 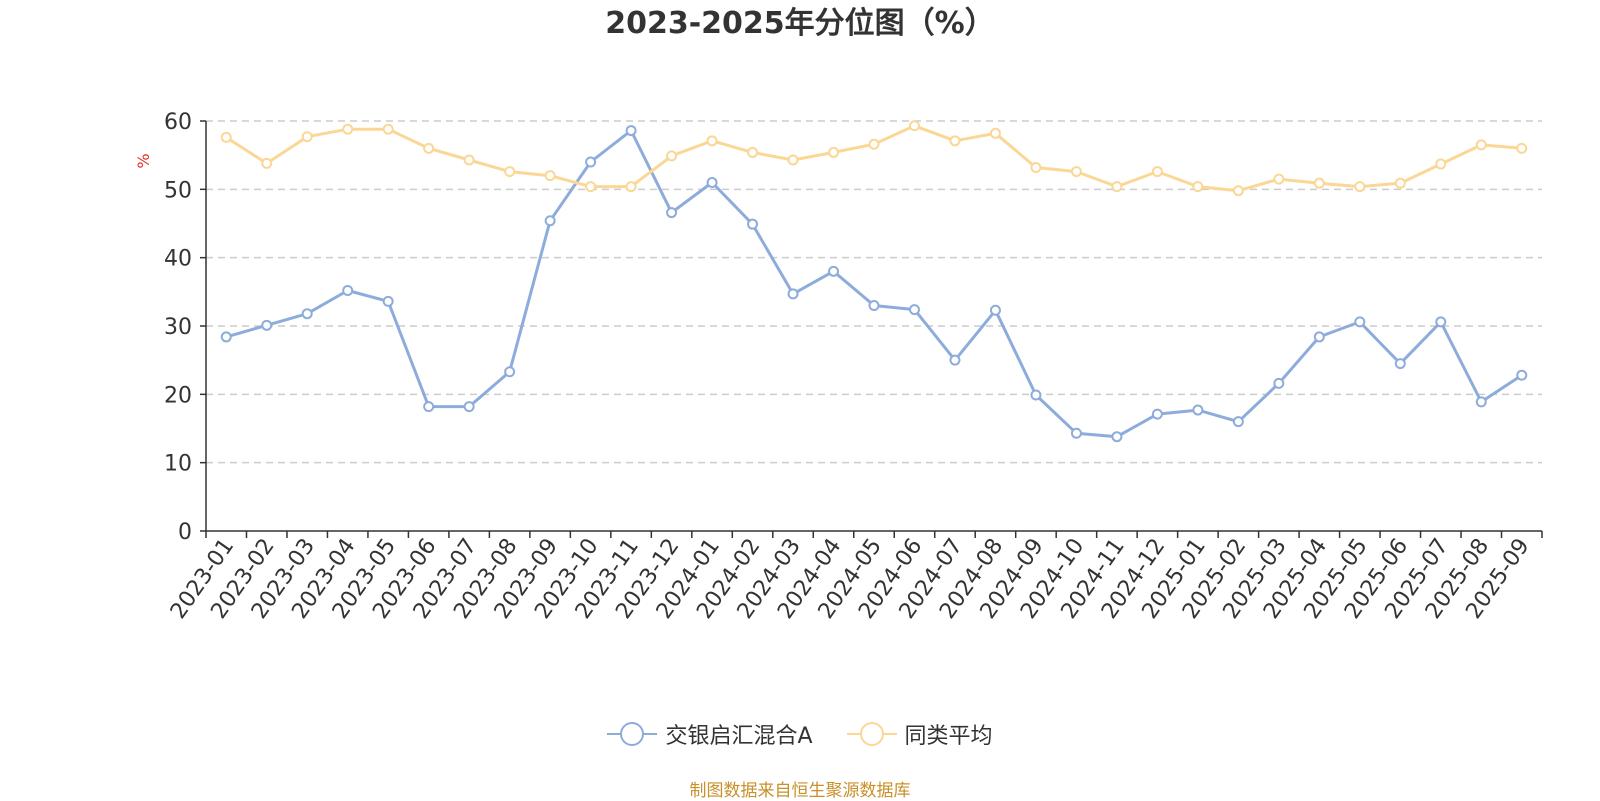 What do you see at coordinates (948, 736) in the screenshot?
I see `legend-label-average: 同类平均` at bounding box center [948, 736].